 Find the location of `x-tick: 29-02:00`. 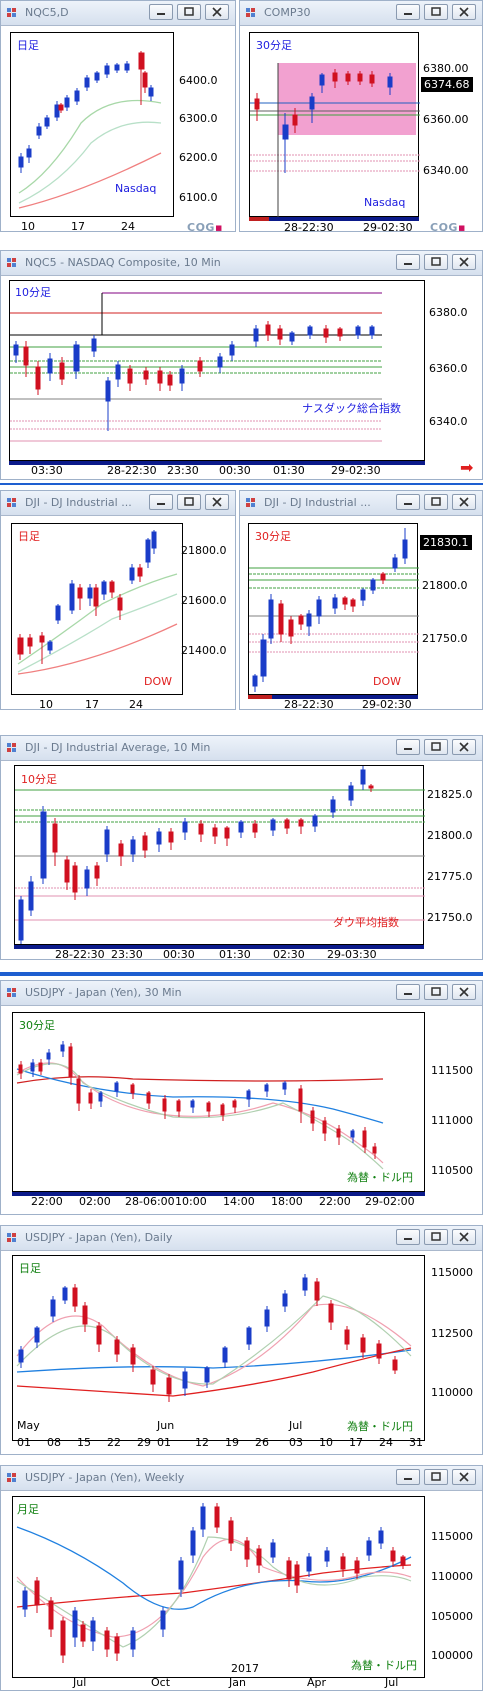

x-tick: 29-02:00 is located at coordinates (390, 1201).